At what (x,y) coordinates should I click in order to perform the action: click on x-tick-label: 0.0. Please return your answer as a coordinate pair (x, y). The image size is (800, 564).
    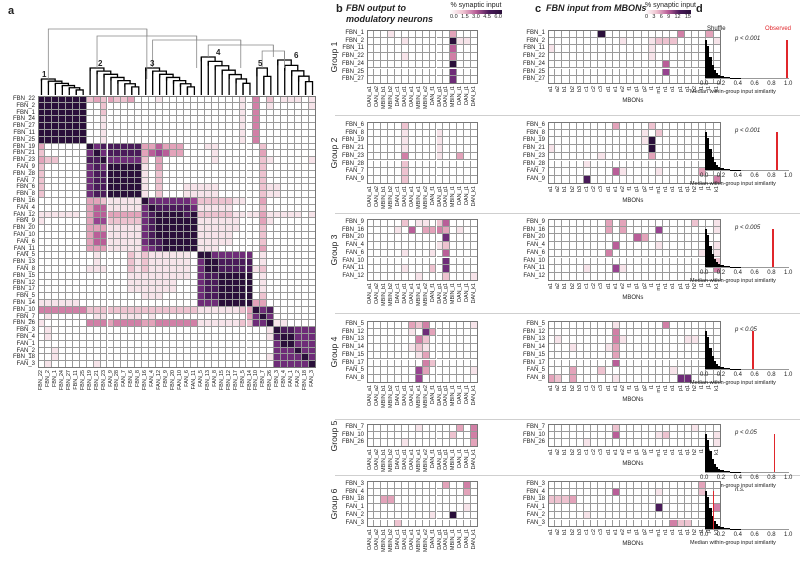
    Looking at the image, I should click on (704, 535).